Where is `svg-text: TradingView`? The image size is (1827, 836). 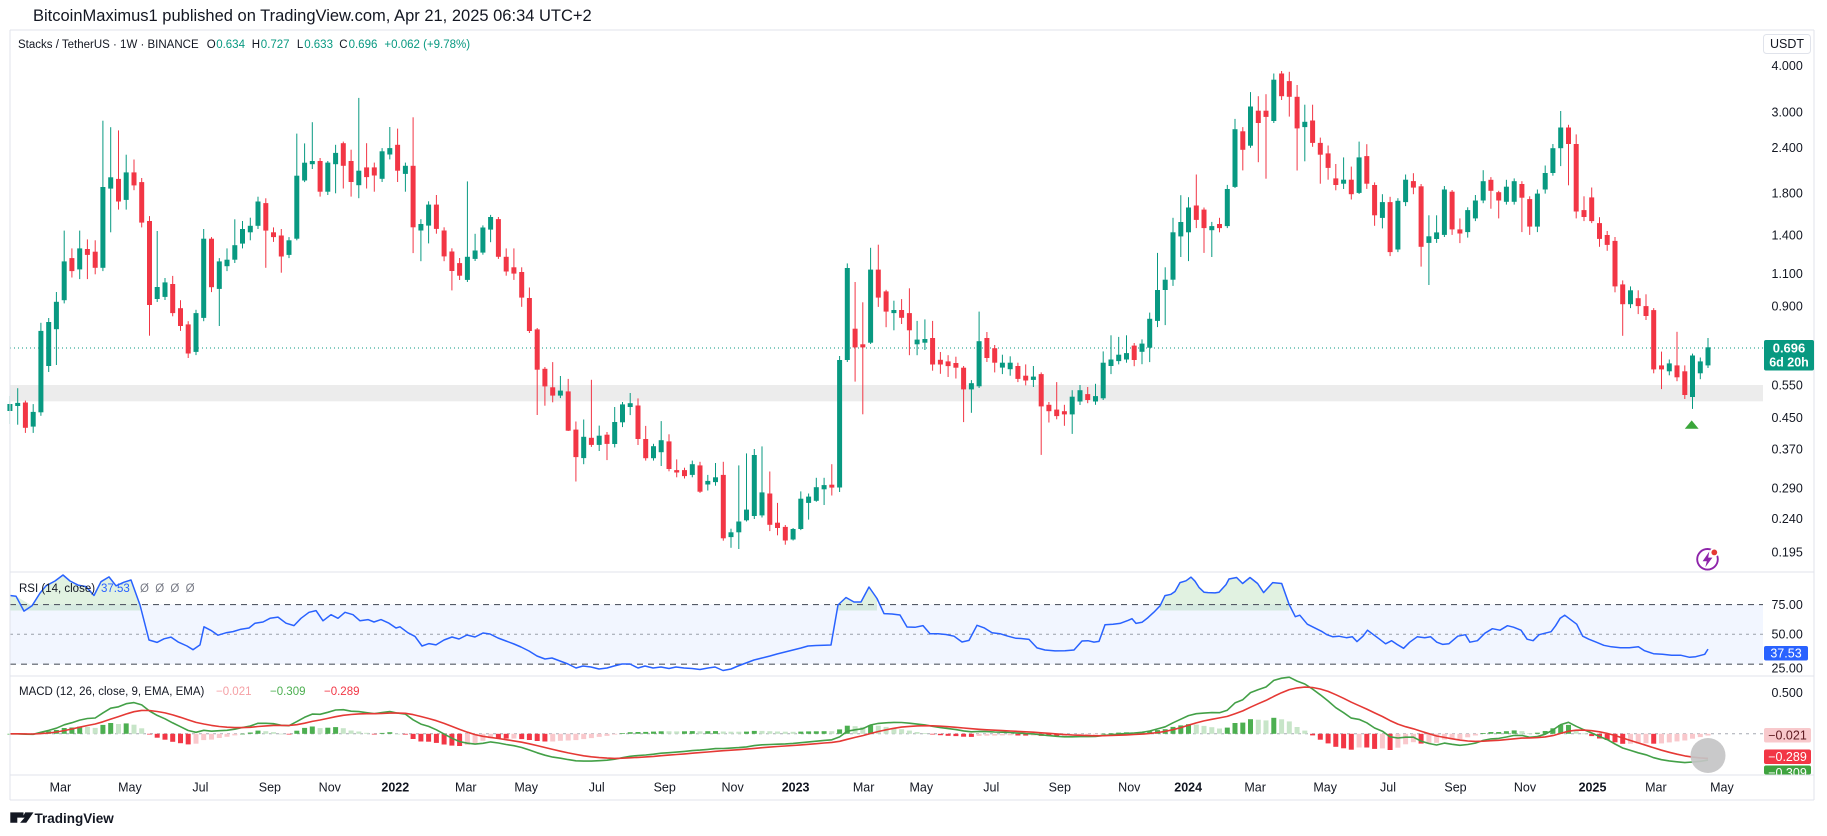
svg-text: TradingView is located at coordinates (75, 818).